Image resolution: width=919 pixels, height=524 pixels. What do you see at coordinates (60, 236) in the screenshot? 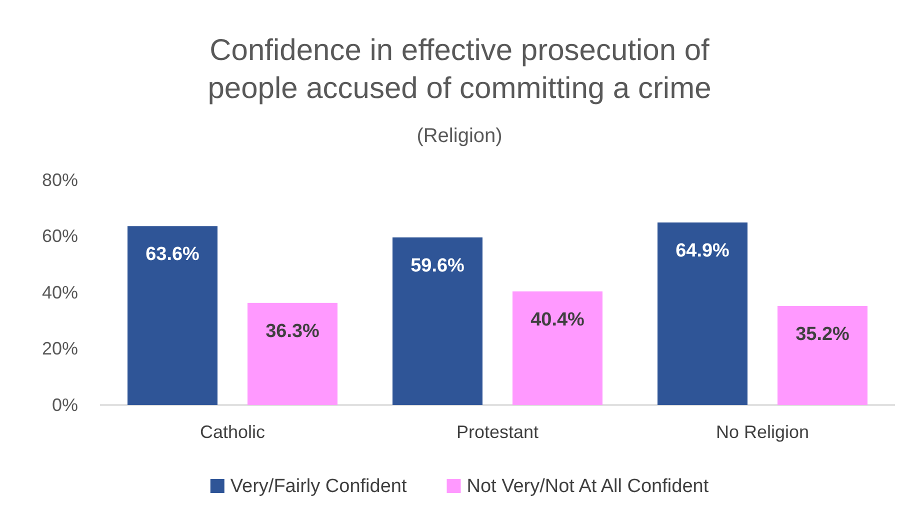
I see `y-tick-label: 60%` at bounding box center [60, 236].